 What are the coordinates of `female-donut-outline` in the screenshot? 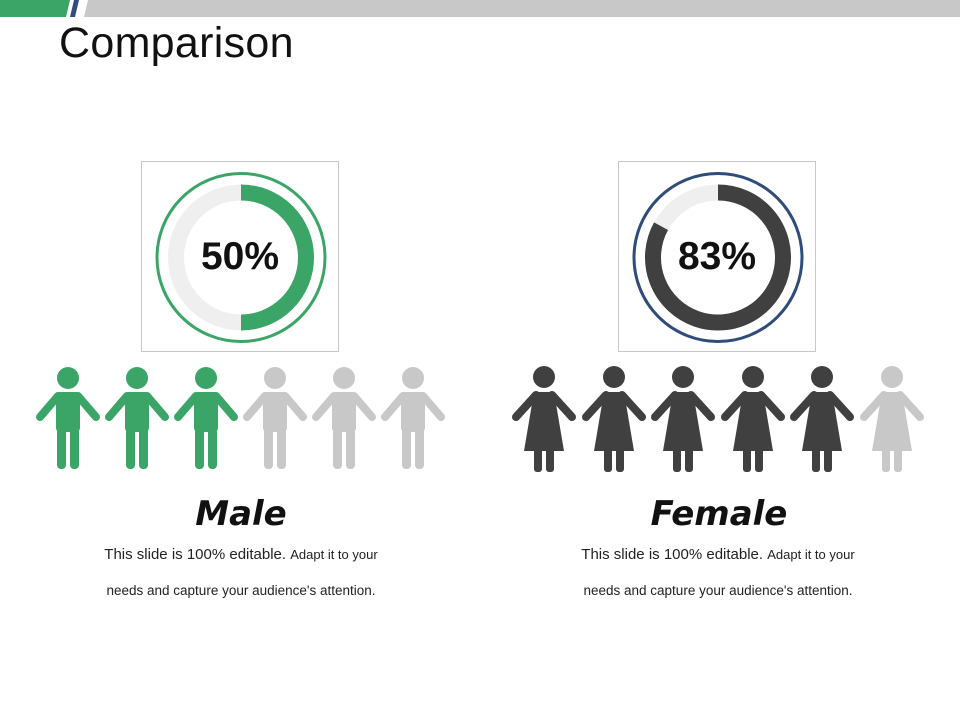 It's located at (718, 257).